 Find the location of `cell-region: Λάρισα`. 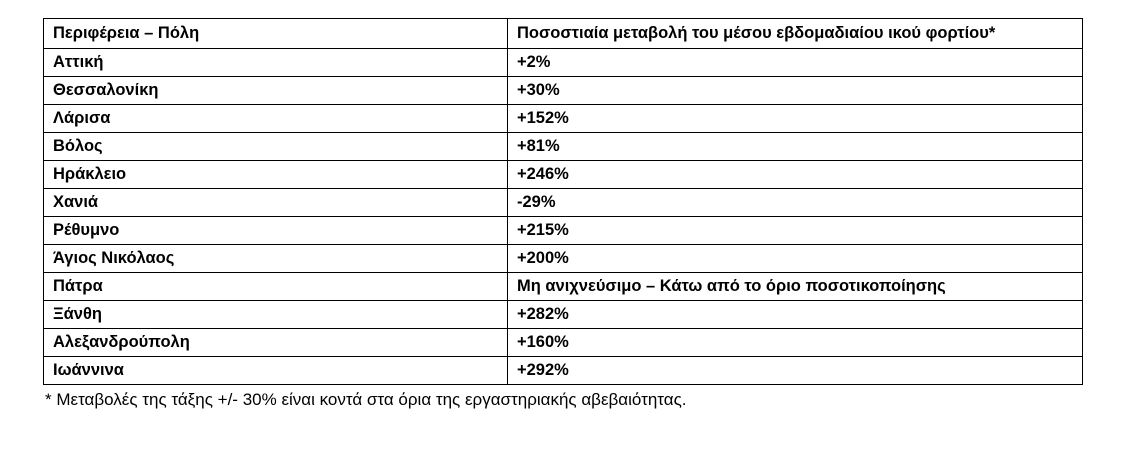

cell-region: Λάρισα is located at coordinates (275, 118).